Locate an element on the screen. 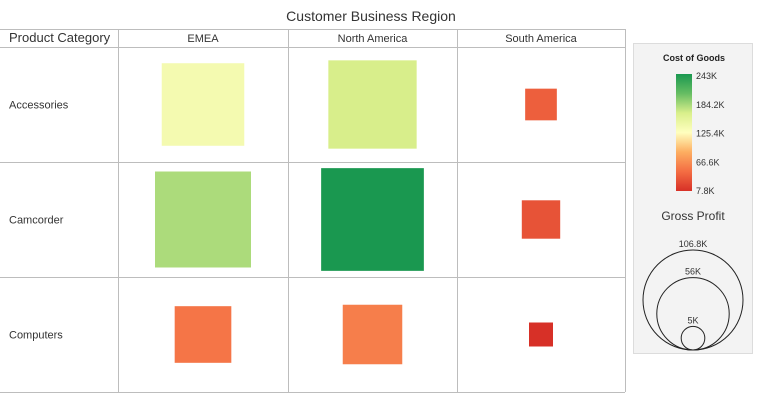  cell-square-camcorder-north-america is located at coordinates (372, 219).